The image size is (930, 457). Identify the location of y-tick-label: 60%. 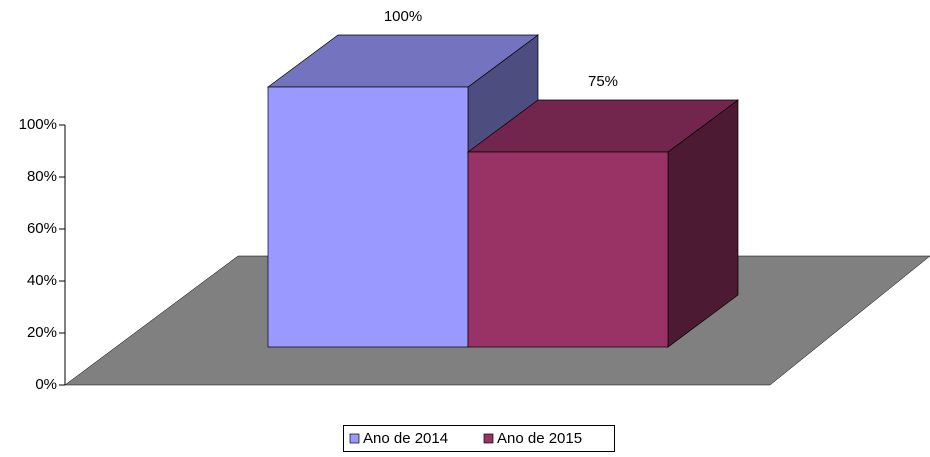
(42, 228).